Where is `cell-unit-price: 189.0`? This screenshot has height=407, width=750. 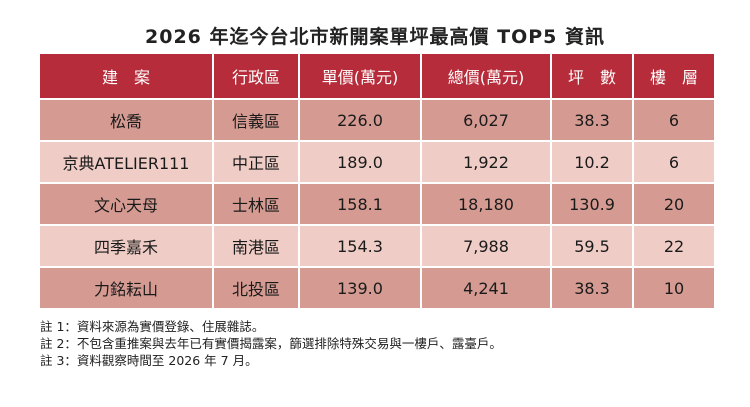 cell-unit-price: 189.0 is located at coordinates (360, 162).